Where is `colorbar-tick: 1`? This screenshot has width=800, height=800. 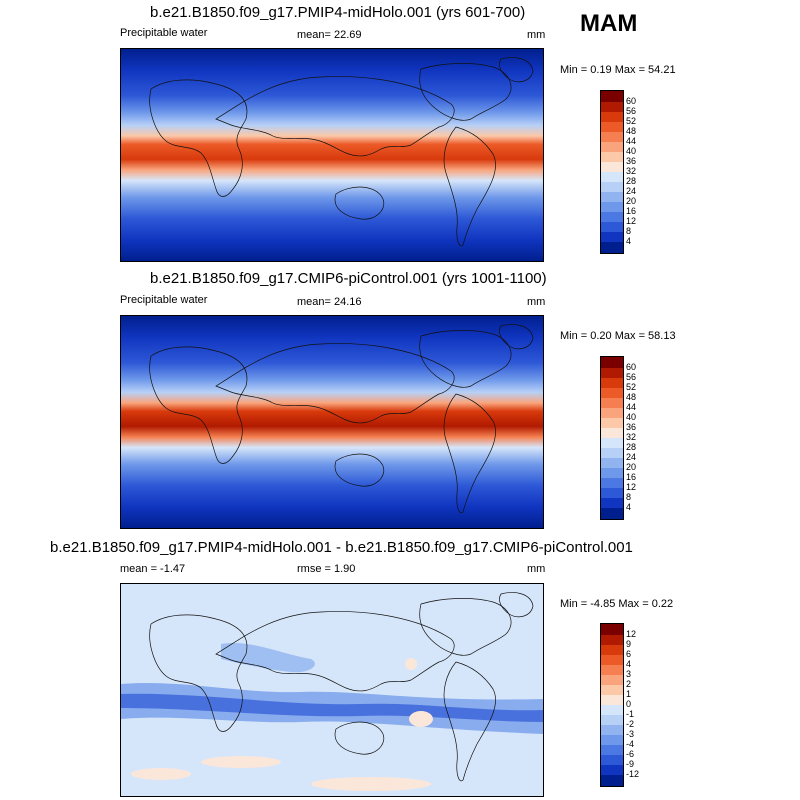 colorbar-tick: 1 is located at coordinates (629, 694).